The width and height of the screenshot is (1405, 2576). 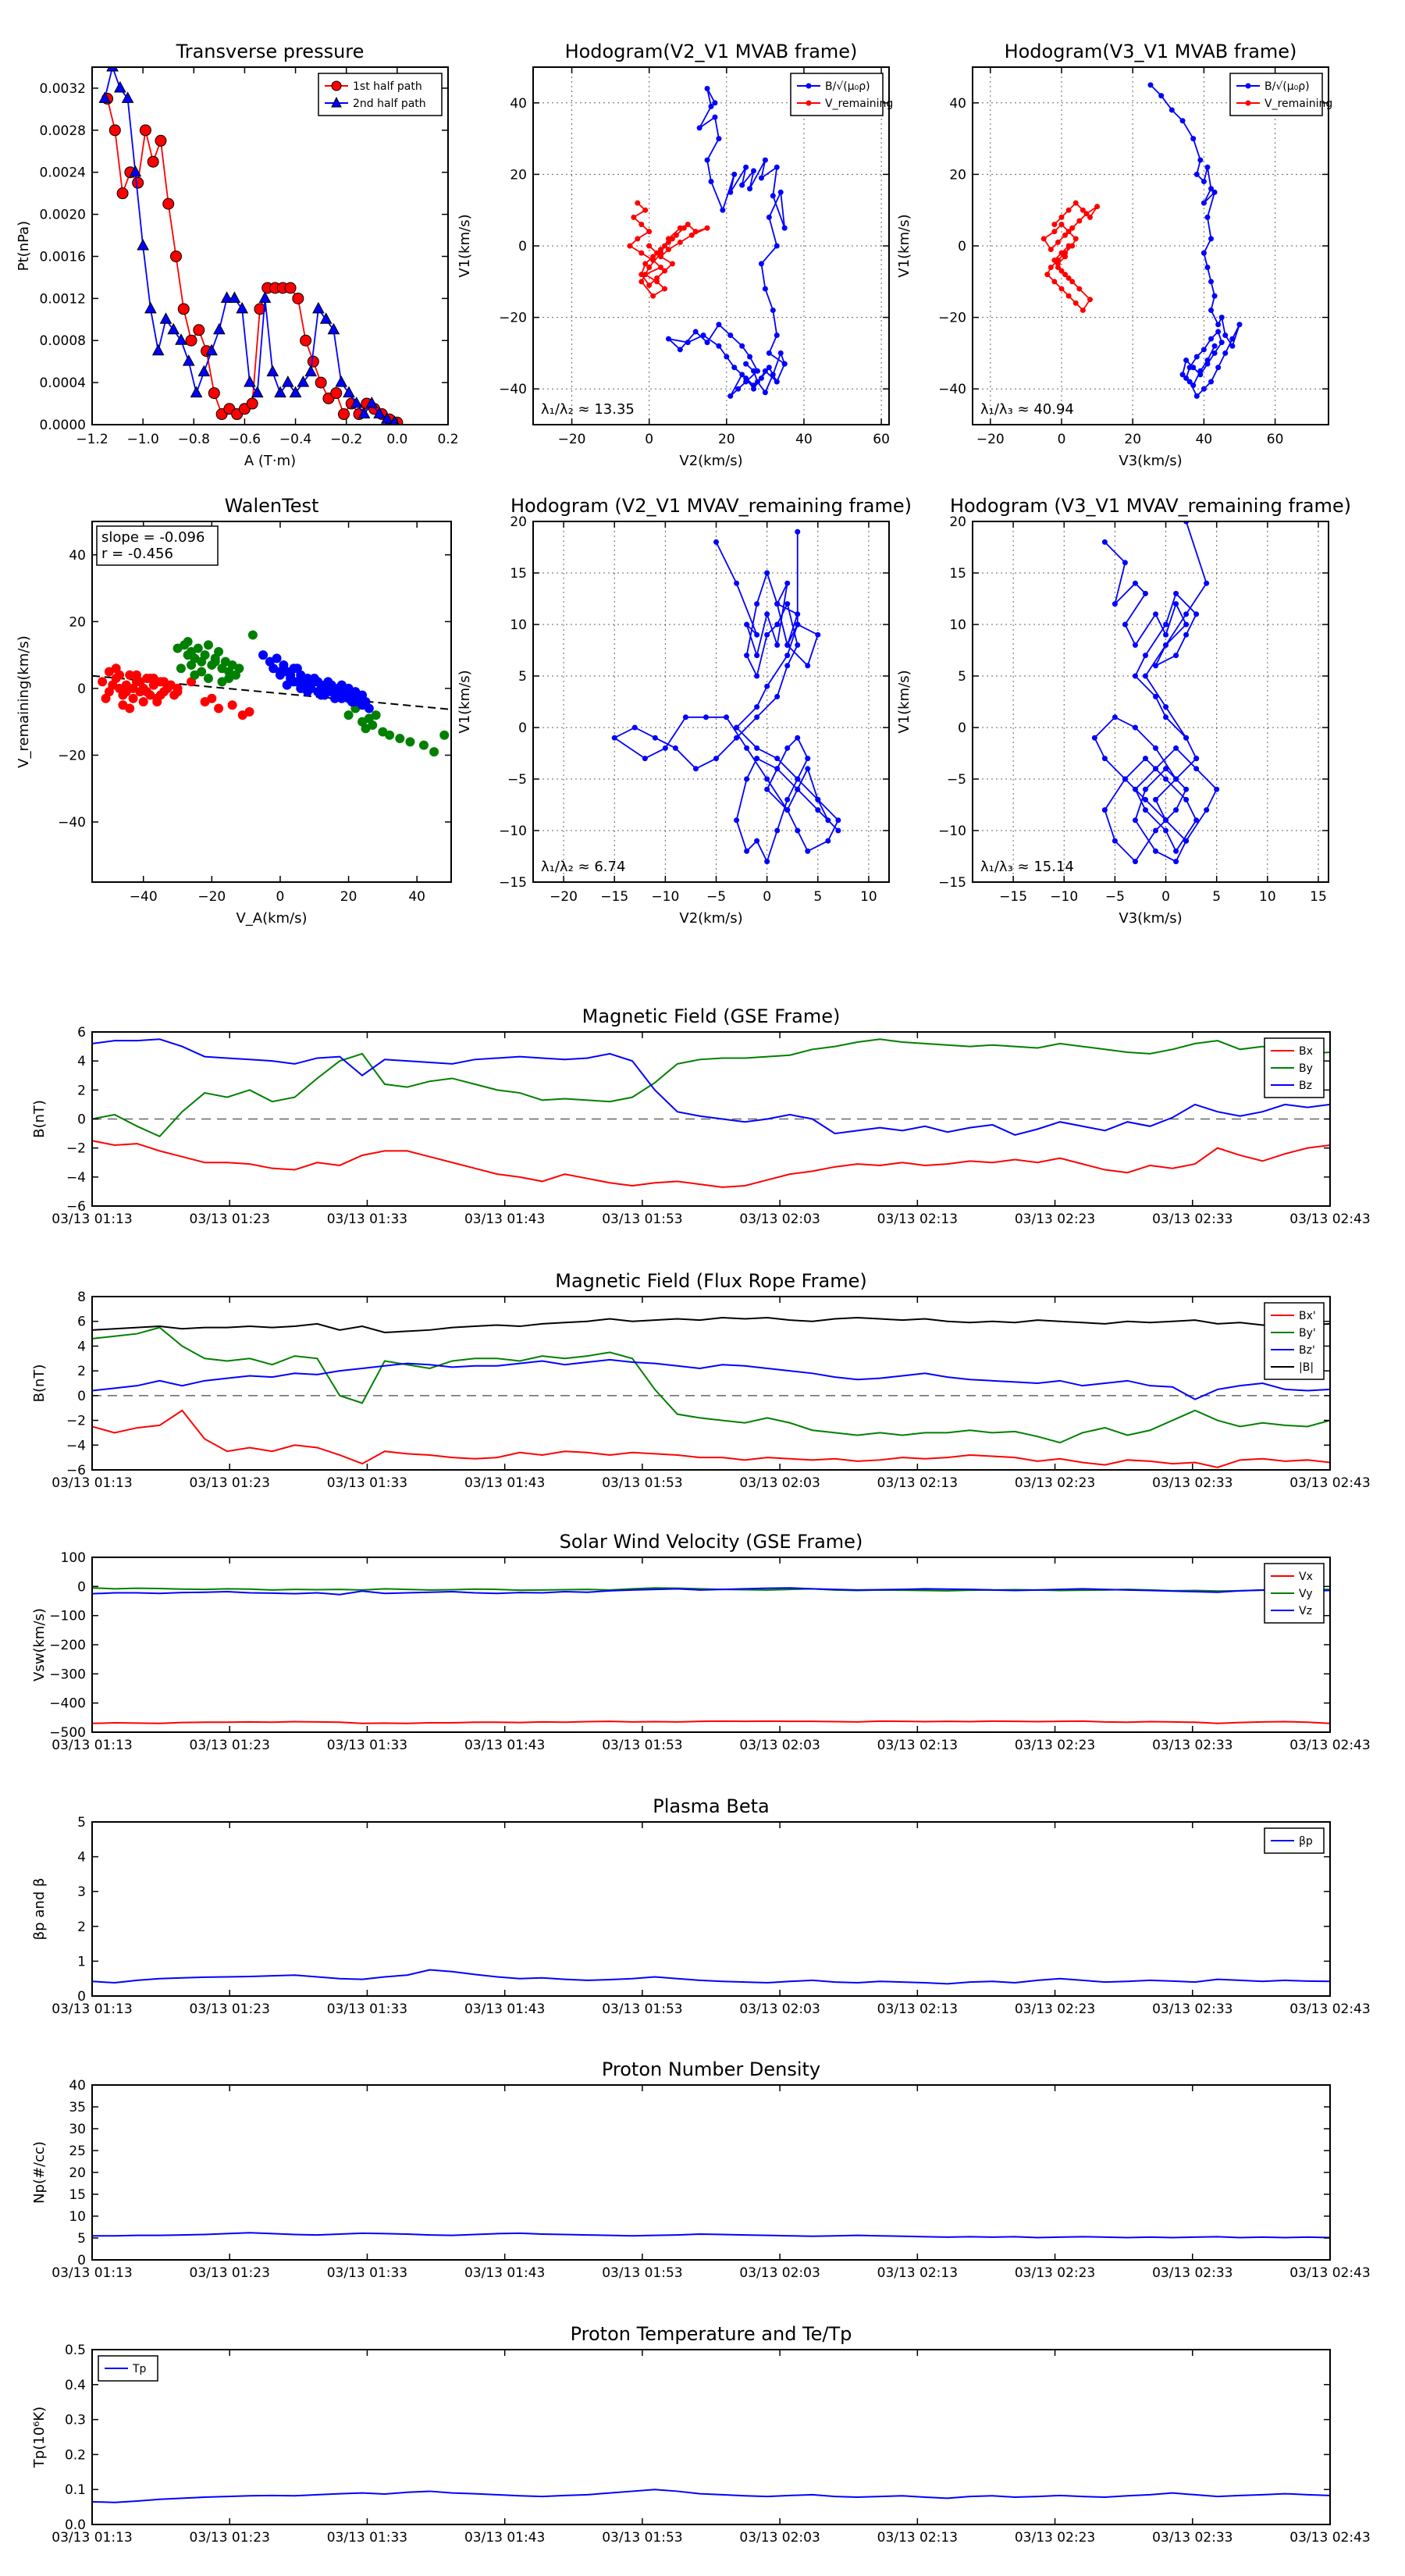 What do you see at coordinates (24, 246) in the screenshot?
I see `y-axis-label: Pt(nPa)` at bounding box center [24, 246].